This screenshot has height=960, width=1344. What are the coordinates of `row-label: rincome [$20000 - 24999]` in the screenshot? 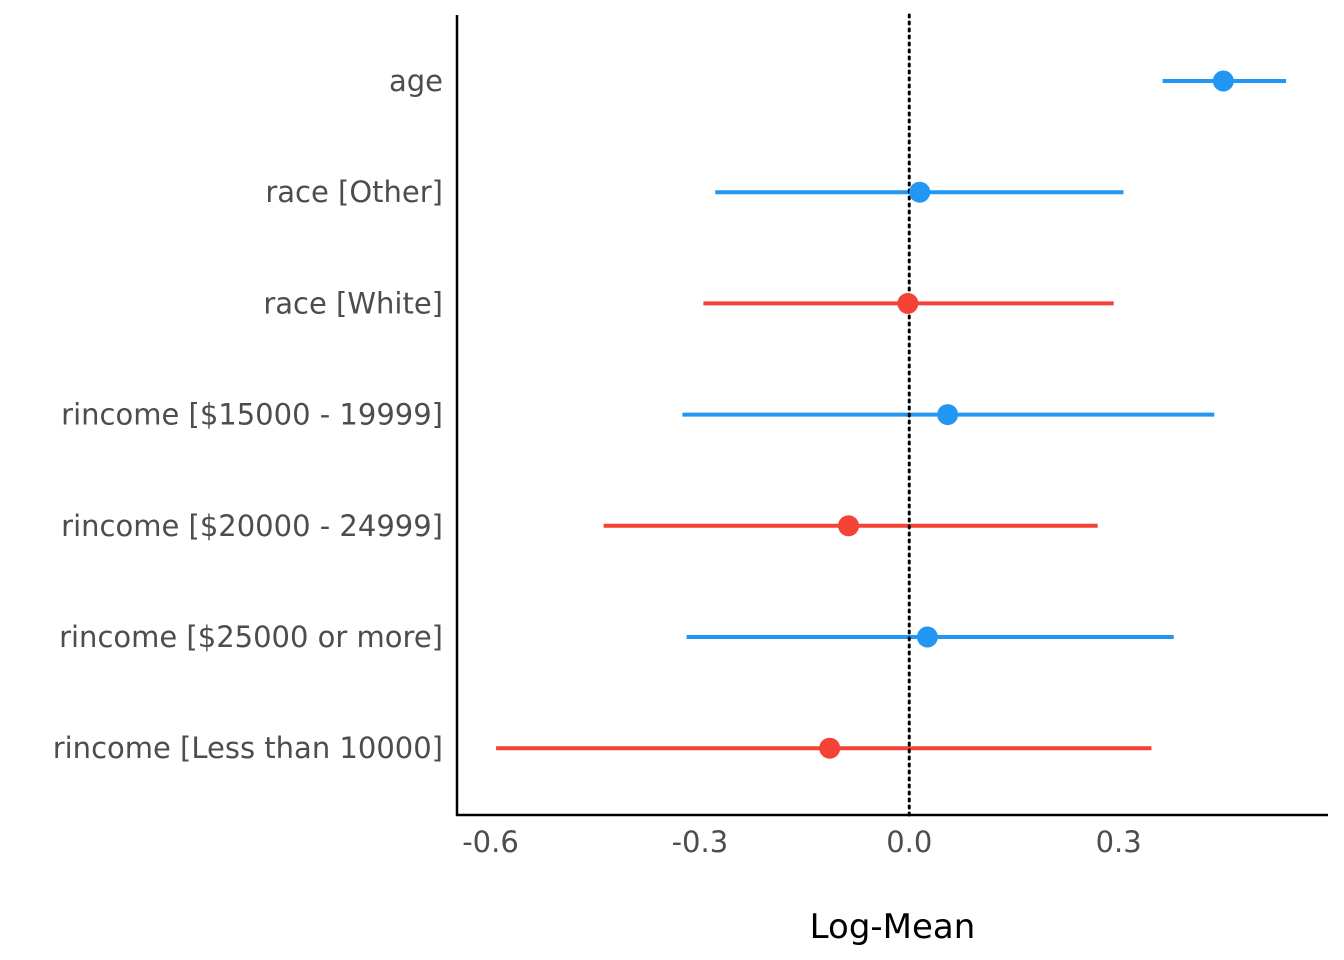 It's located at (252, 526).